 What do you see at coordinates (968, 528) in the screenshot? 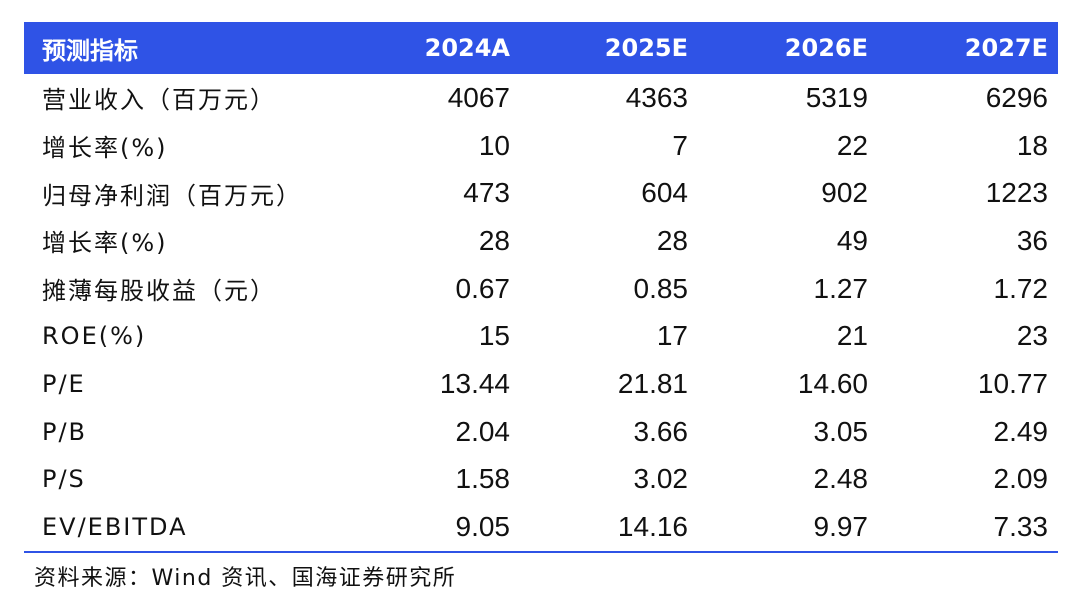
I see `cell-value: 7.33` at bounding box center [968, 528].